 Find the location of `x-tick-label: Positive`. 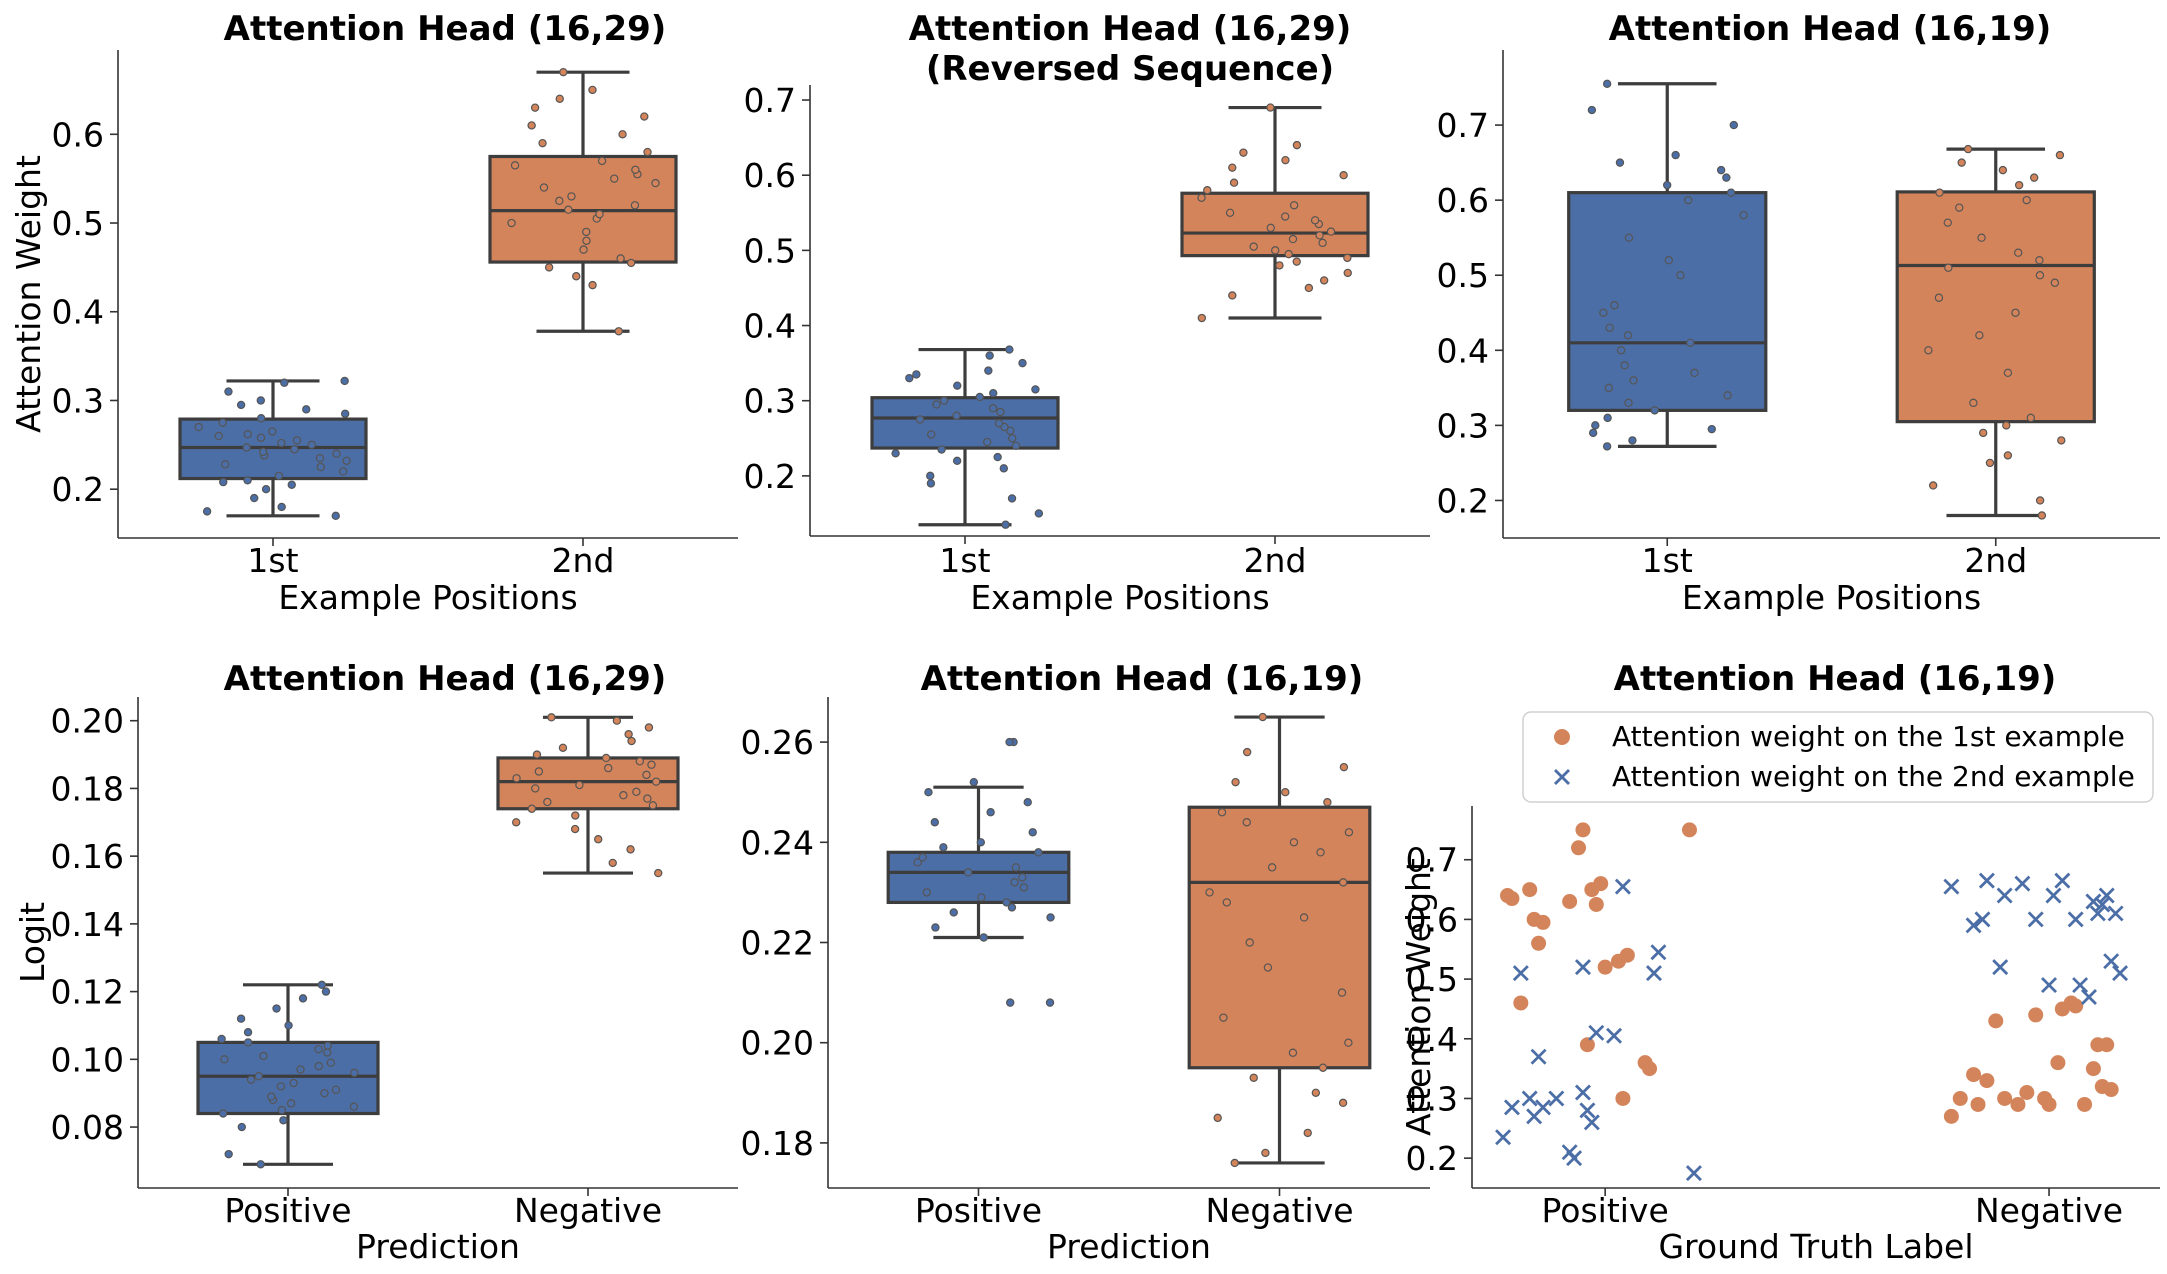

x-tick-label: Positive is located at coordinates (1605, 1210).